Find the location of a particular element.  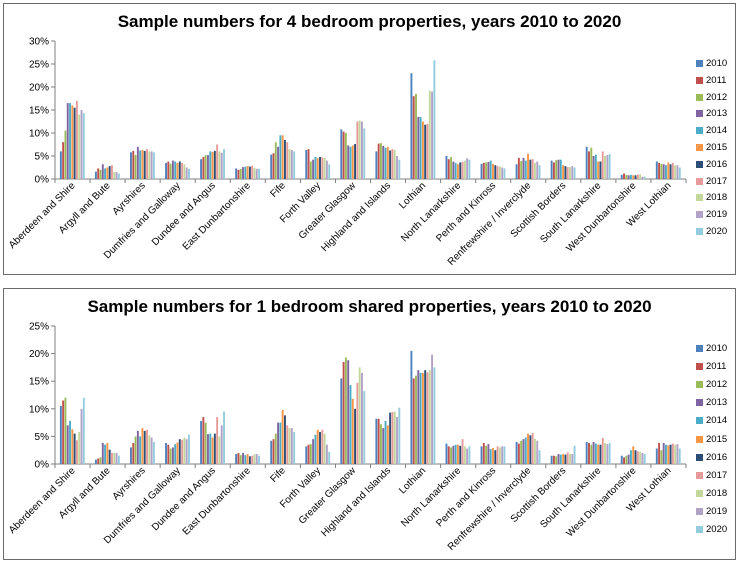

y-tick-label: 15% is located at coordinates (39, 382).